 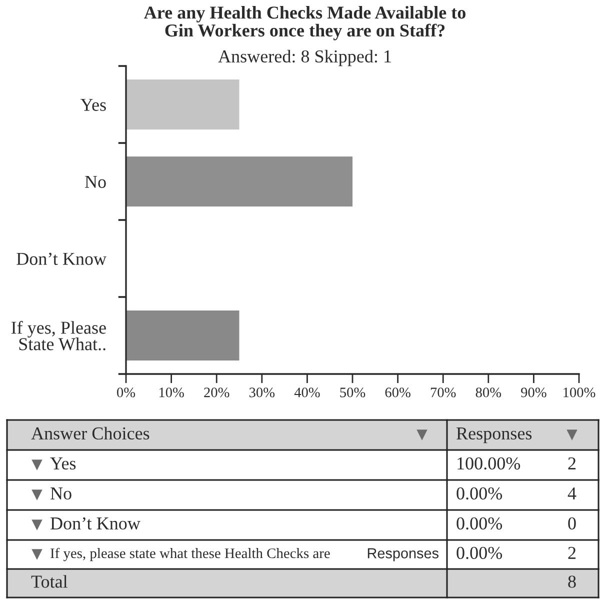 I want to click on y-tick-label: No, so click(x=95, y=182).